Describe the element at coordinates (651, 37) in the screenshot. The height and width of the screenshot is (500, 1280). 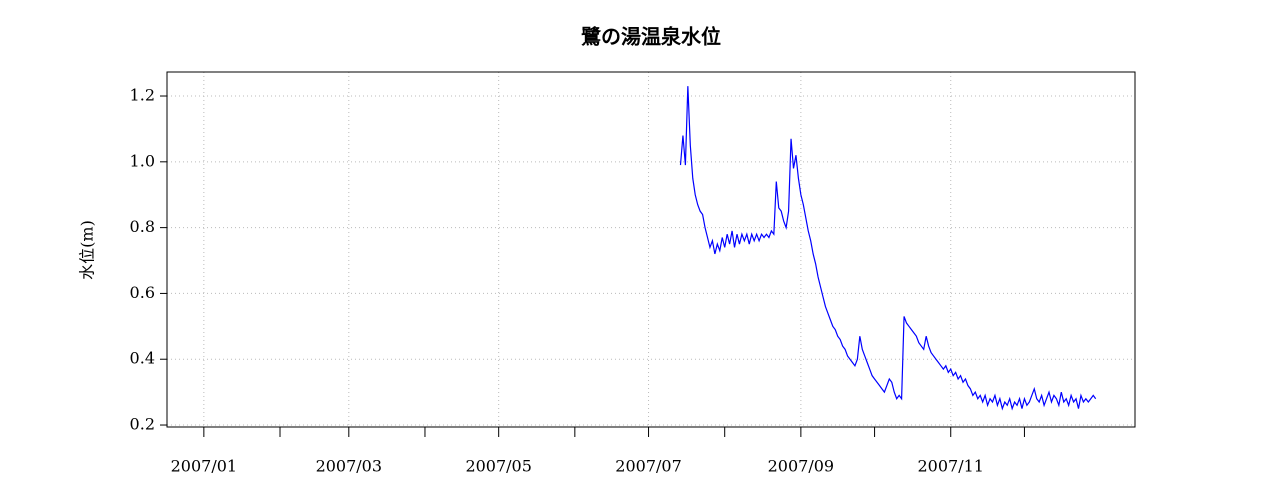
I see `chart-title: 鷺の湯温泉水位` at that location.